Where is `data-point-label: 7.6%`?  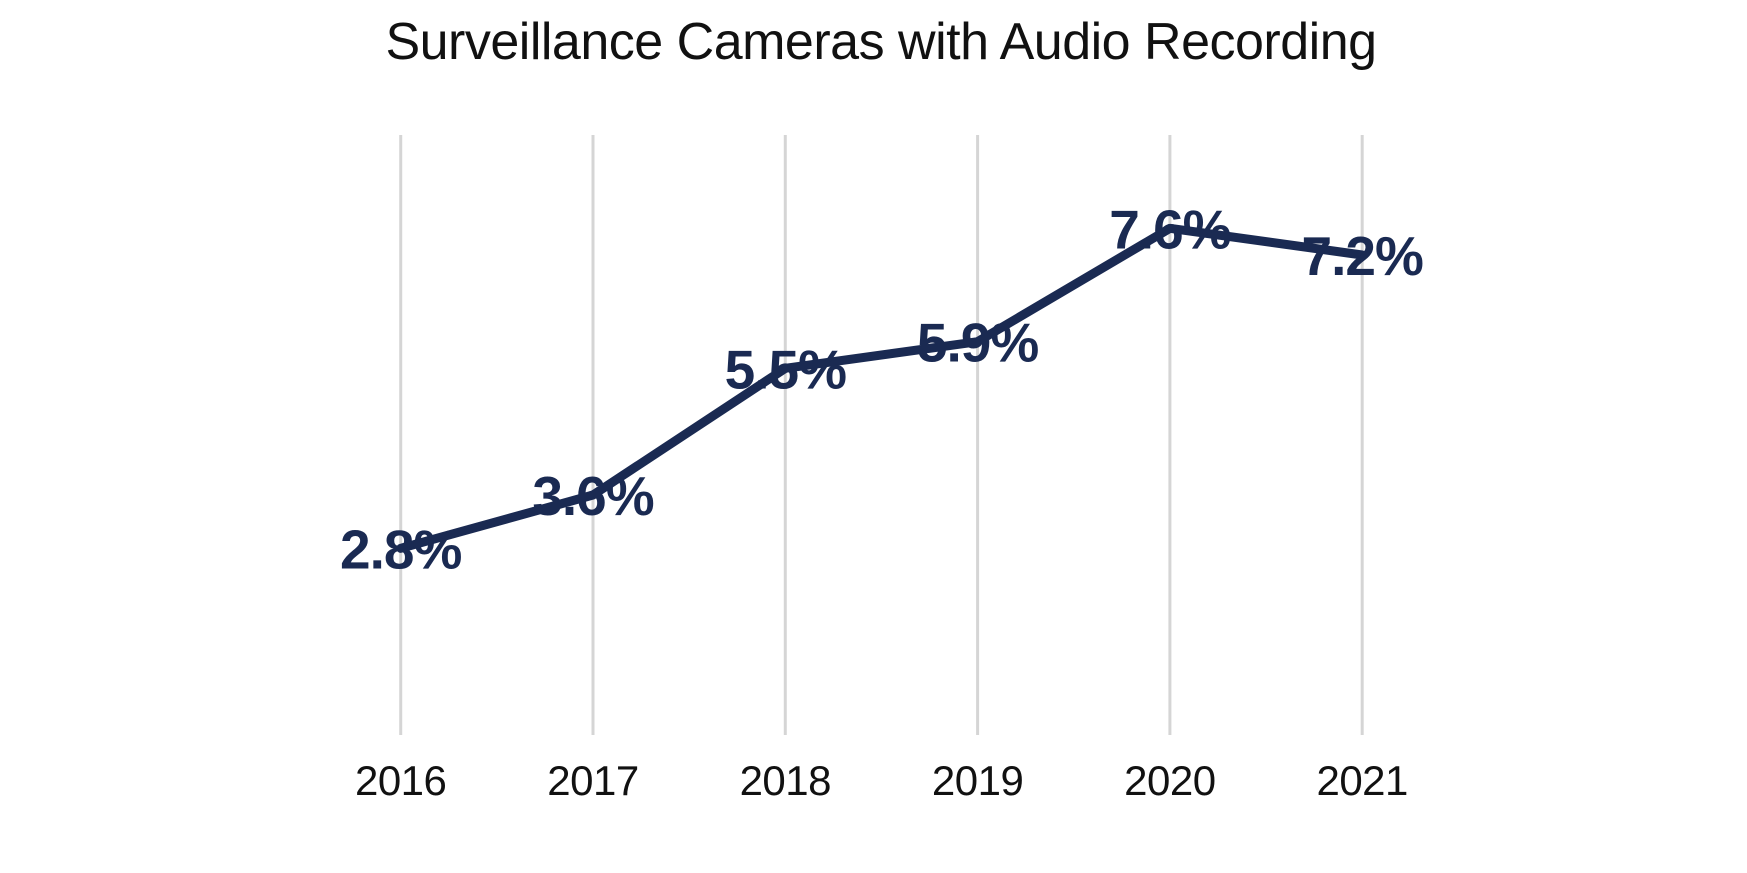
data-point-label: 7.6% is located at coordinates (1169, 229).